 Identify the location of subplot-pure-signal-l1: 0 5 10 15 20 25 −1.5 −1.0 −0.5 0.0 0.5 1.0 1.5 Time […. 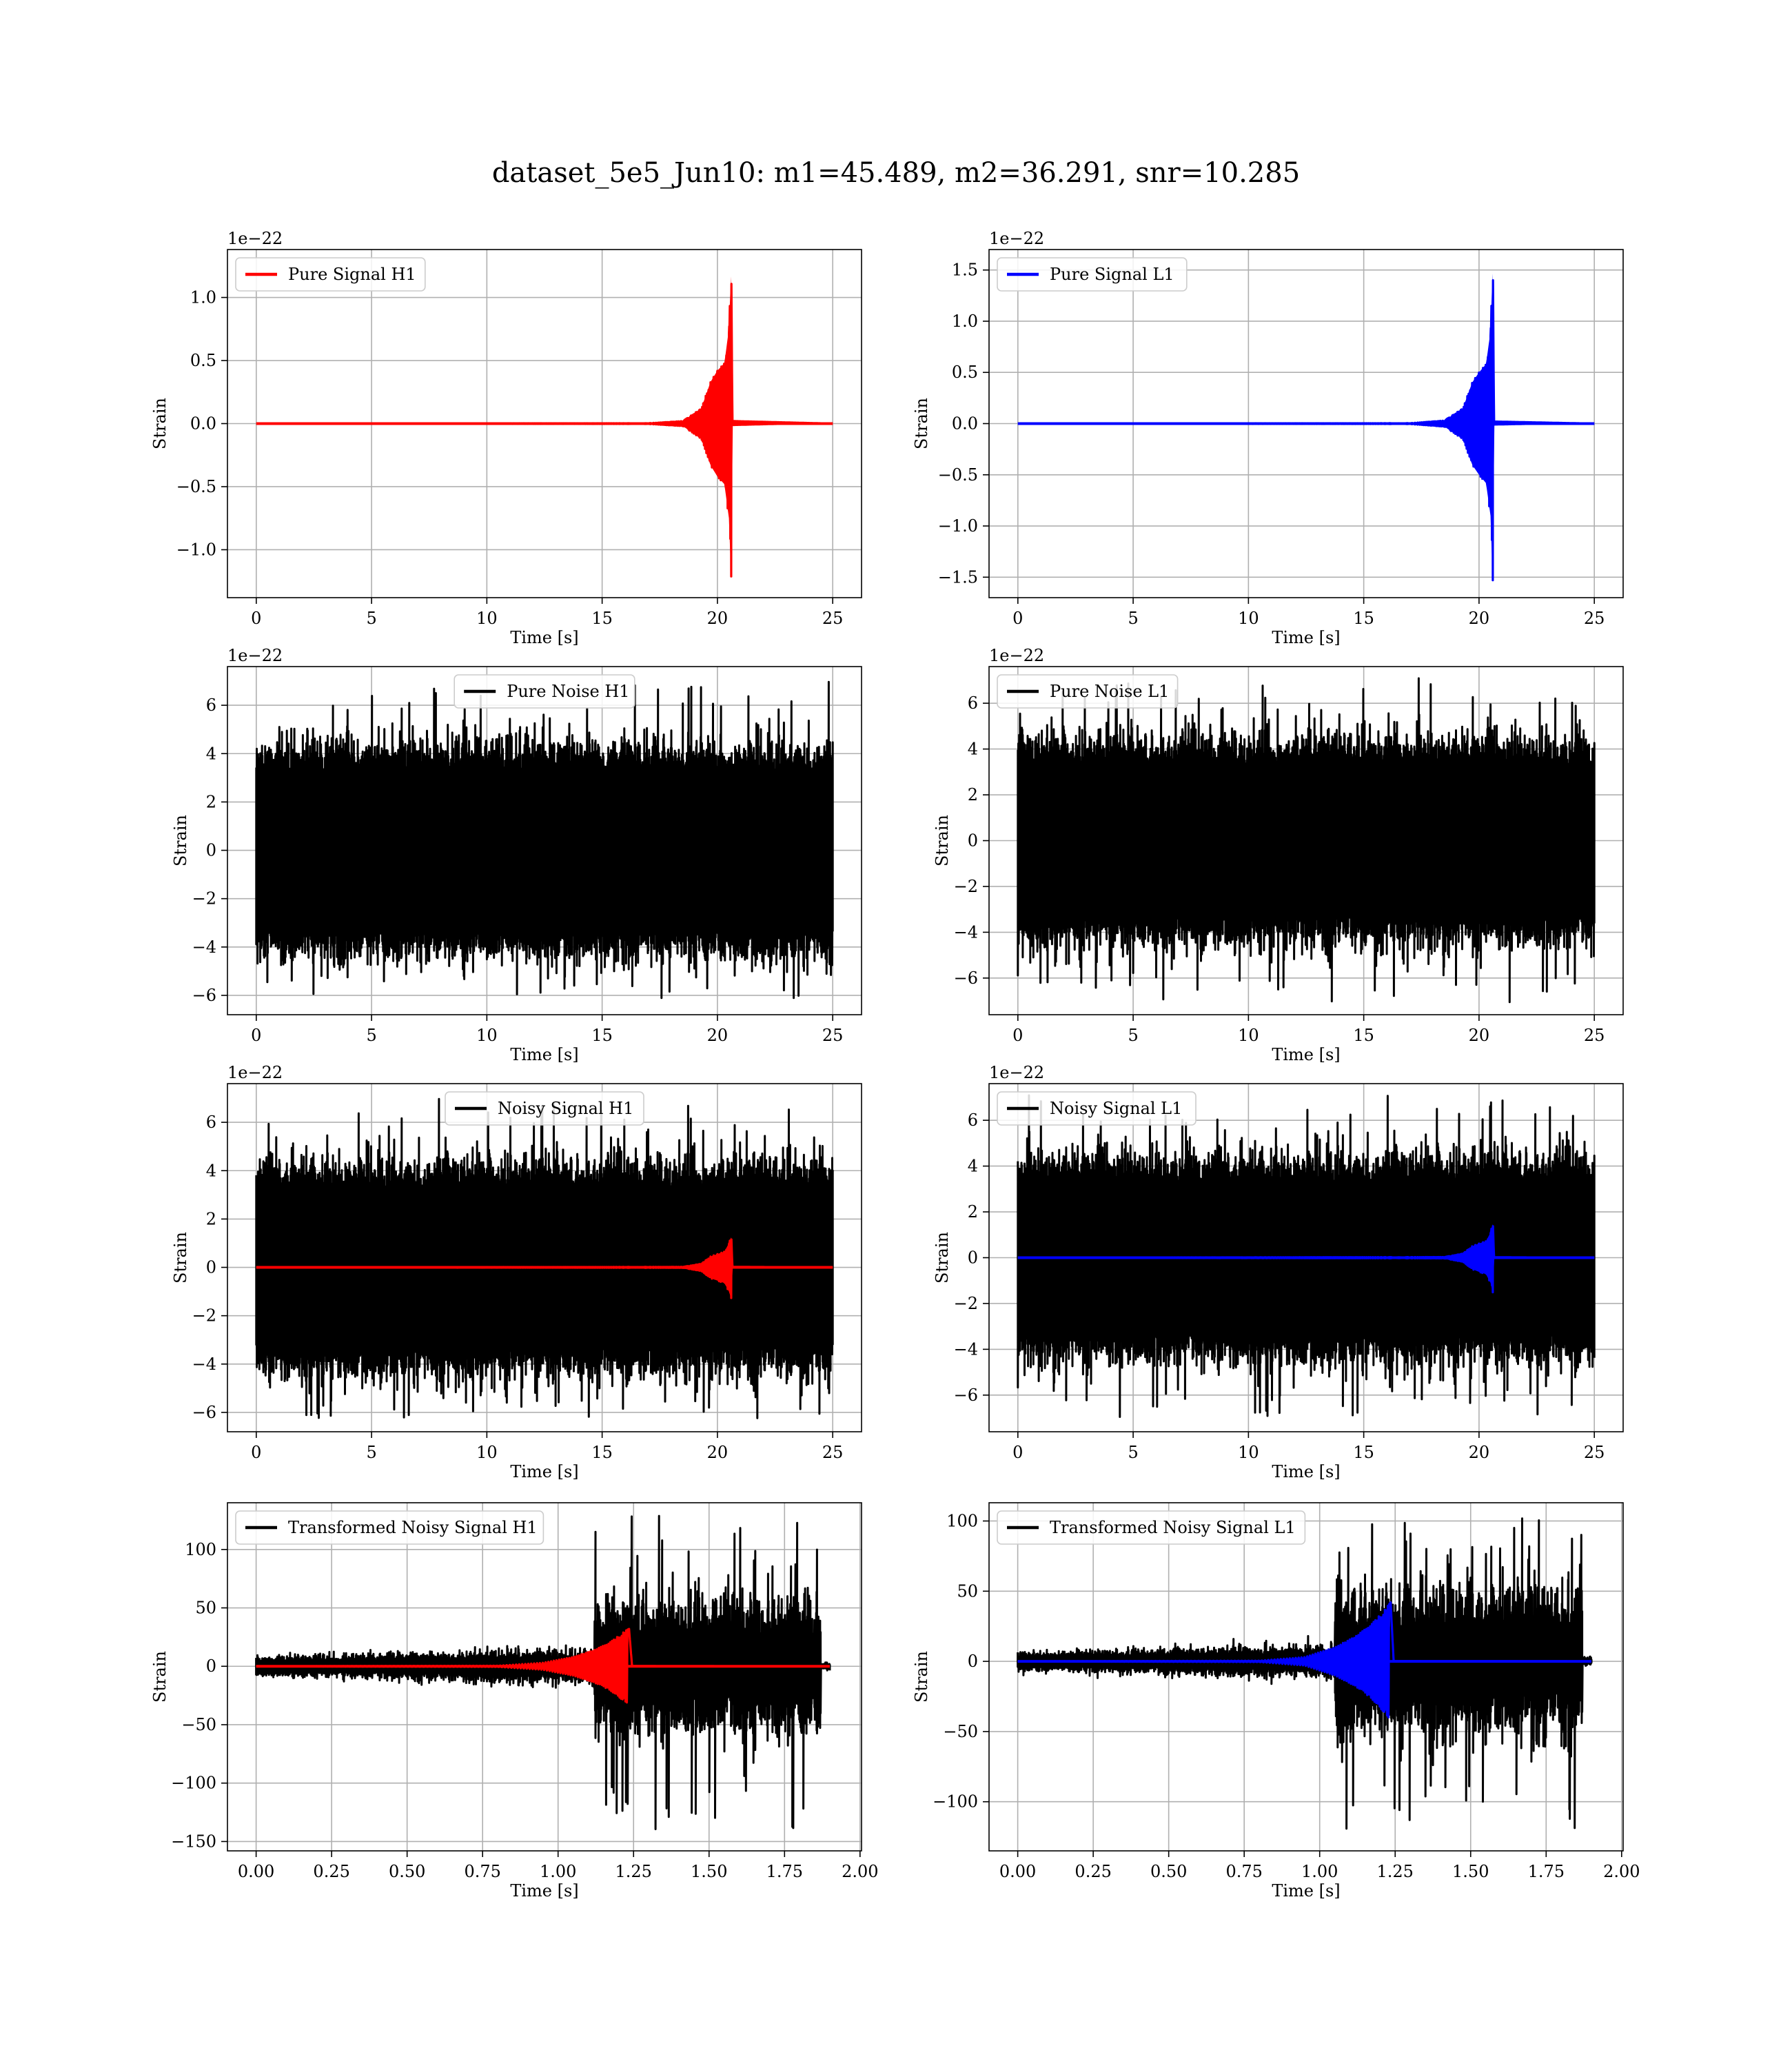
(1268, 438).